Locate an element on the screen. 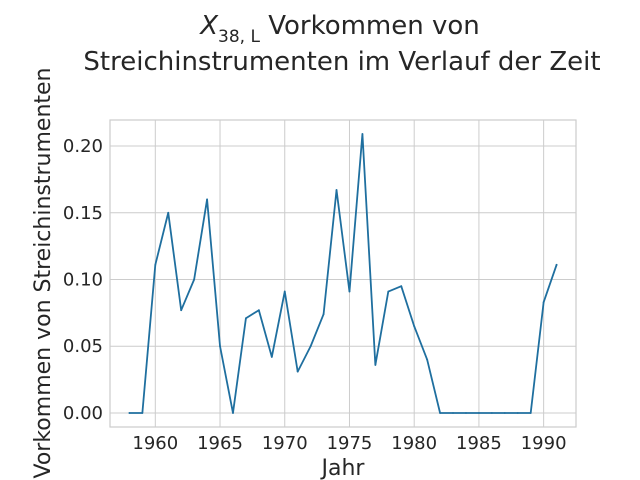 The width and height of the screenshot is (640, 480). chart-title-line1: X38, L Vorkommen von is located at coordinates (339, 29).